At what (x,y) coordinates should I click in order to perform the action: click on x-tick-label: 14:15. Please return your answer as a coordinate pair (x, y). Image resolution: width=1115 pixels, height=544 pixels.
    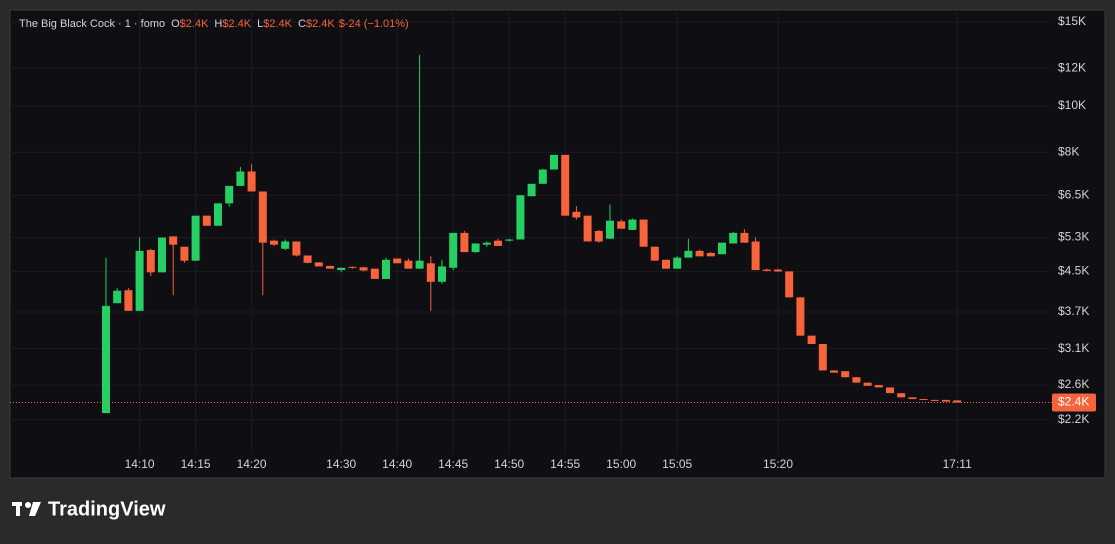
    Looking at the image, I should click on (196, 464).